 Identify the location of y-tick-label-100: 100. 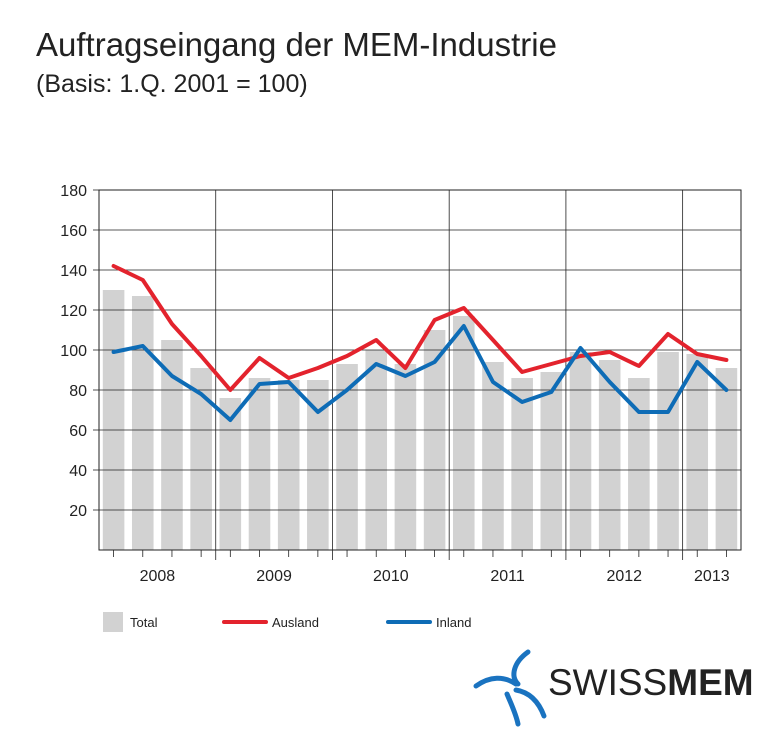
(73, 351).